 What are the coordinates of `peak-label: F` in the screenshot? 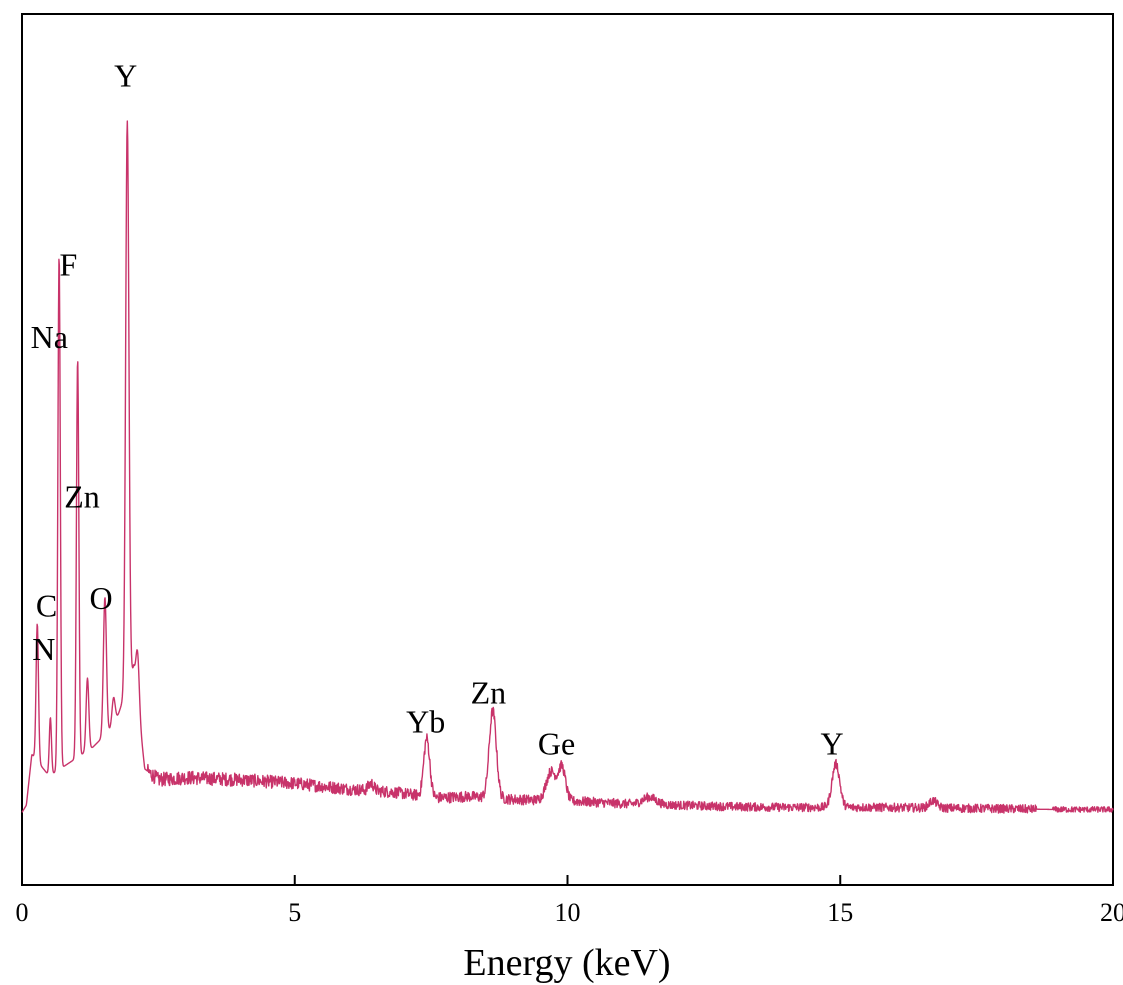 It's located at (68, 264).